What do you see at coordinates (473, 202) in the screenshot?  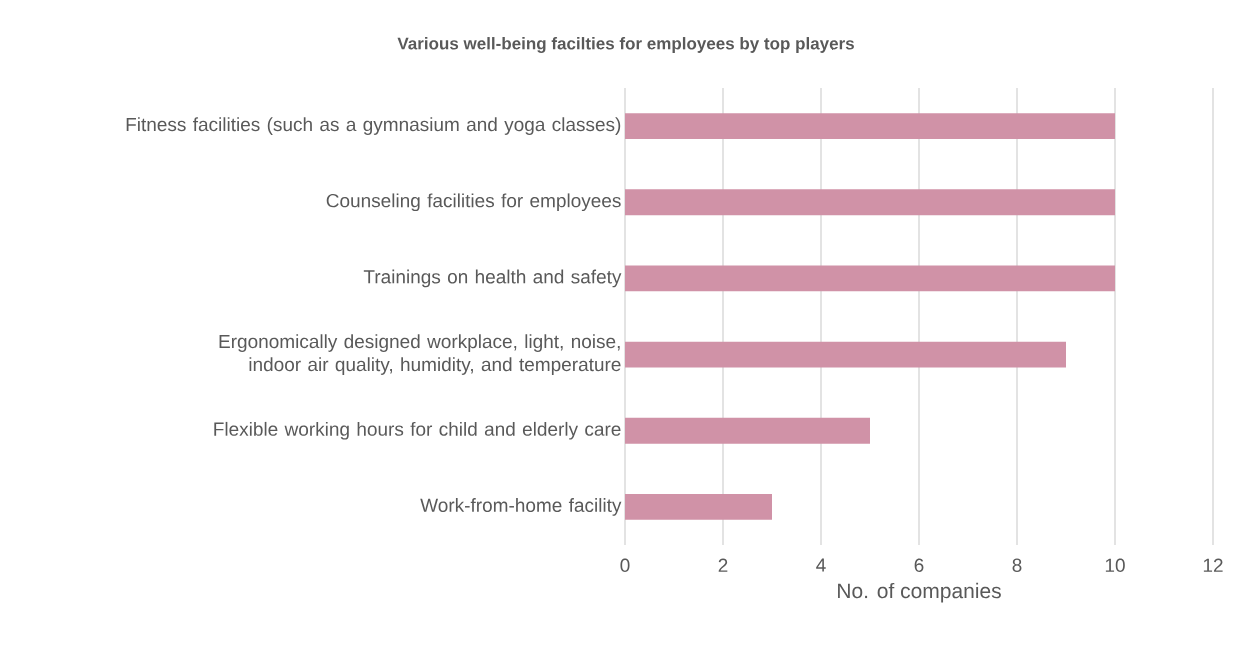 I see `y-tick-label: Counseling facilities for employees` at bounding box center [473, 202].